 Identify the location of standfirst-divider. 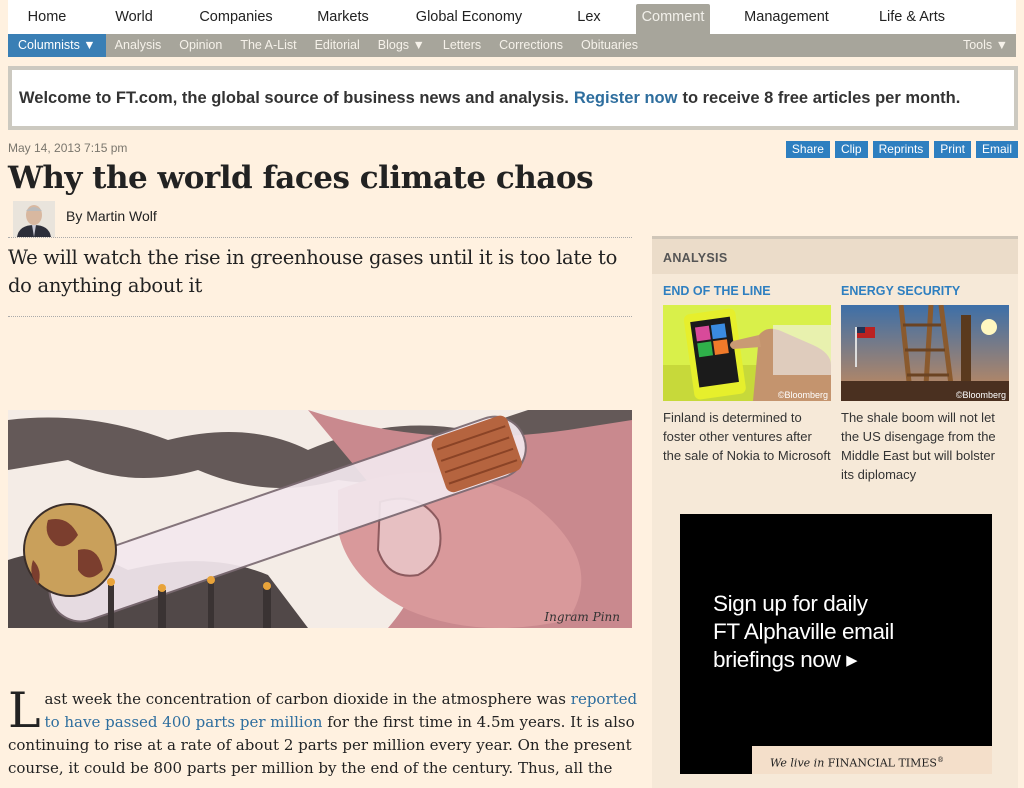
(320, 316).